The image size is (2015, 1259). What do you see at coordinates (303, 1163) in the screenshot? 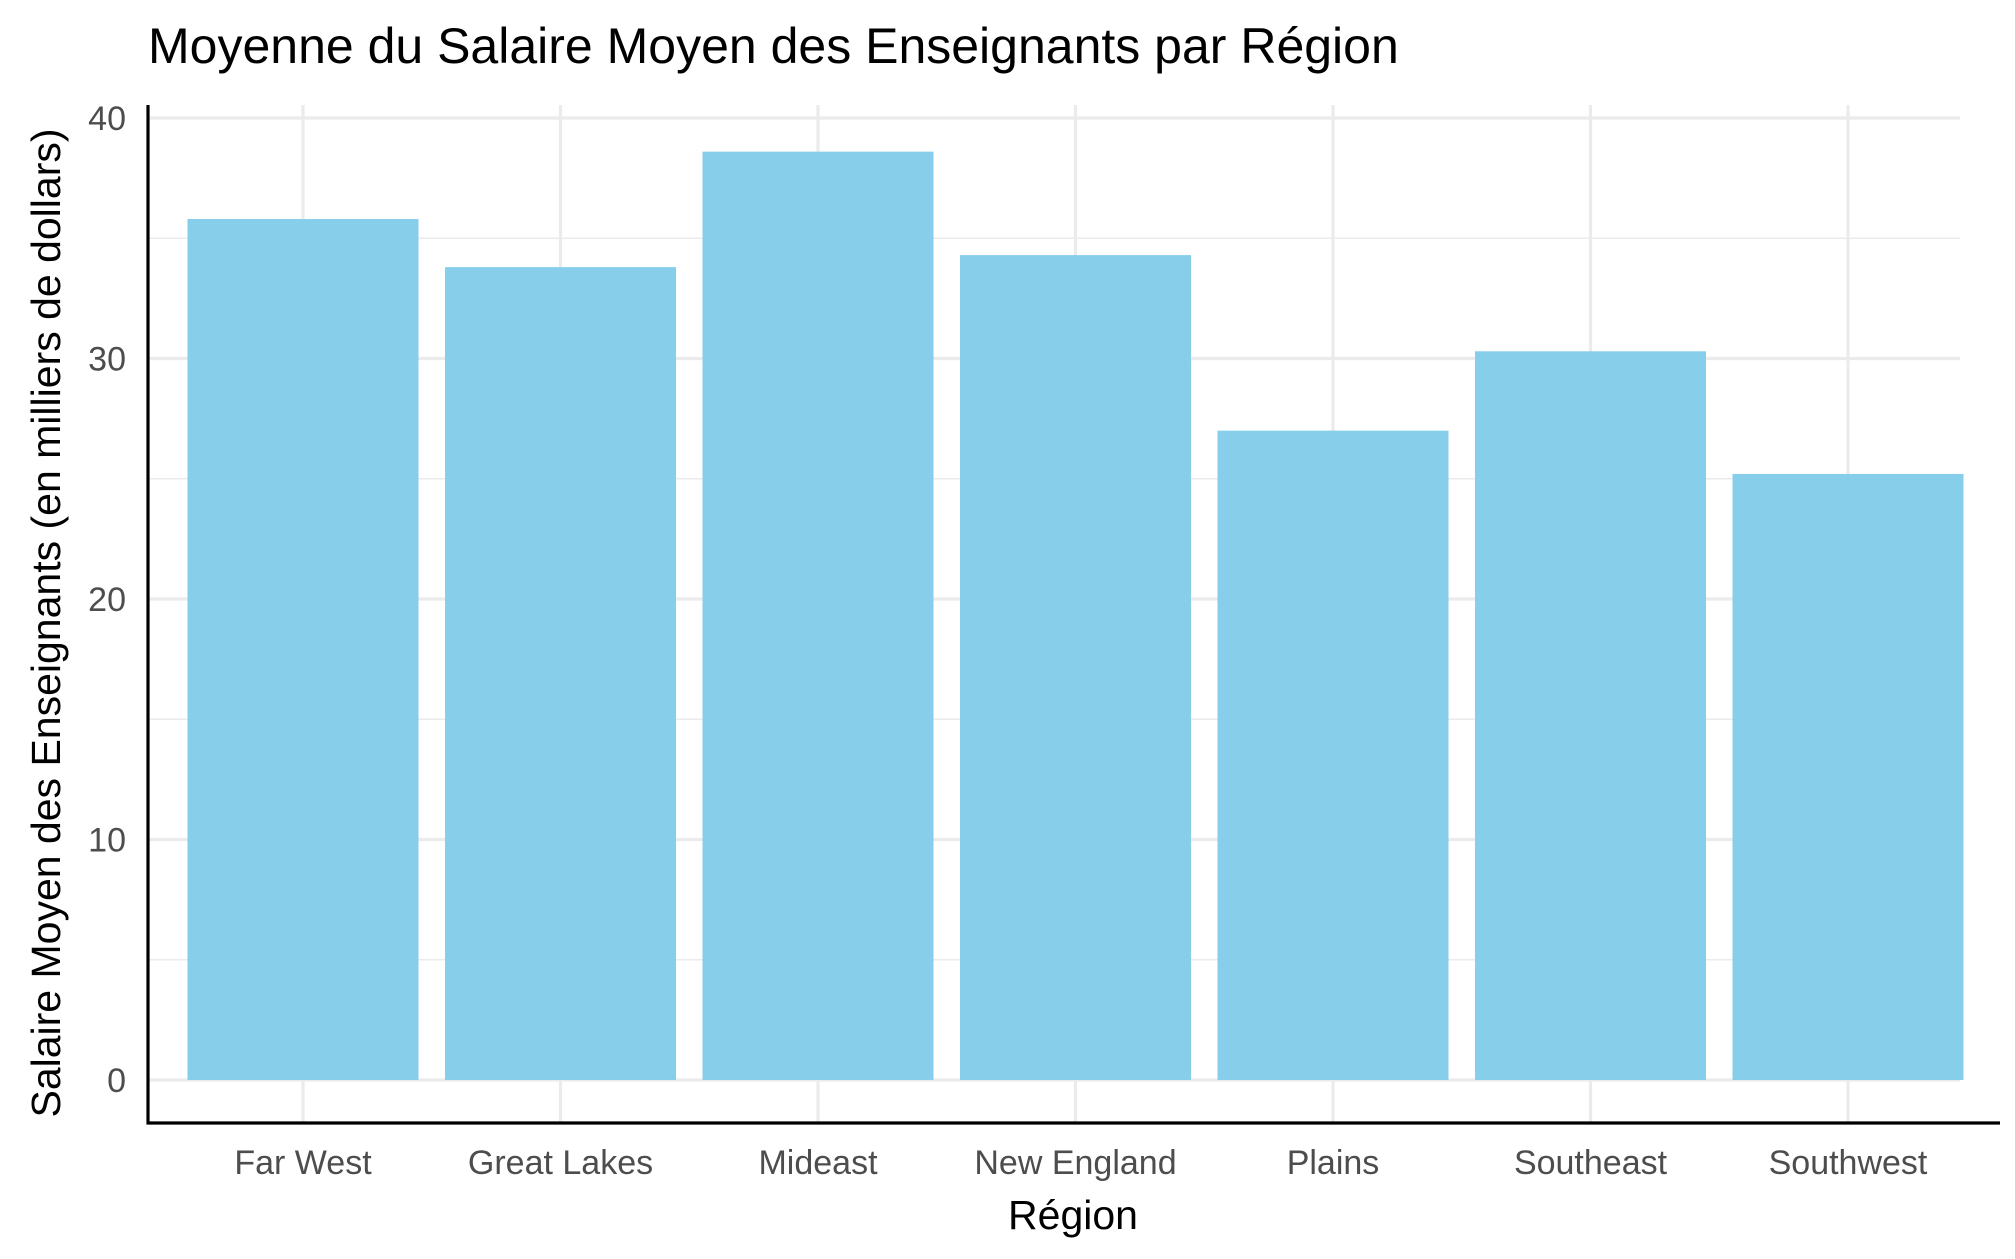
I see `x-tick-label: Far West` at bounding box center [303, 1163].